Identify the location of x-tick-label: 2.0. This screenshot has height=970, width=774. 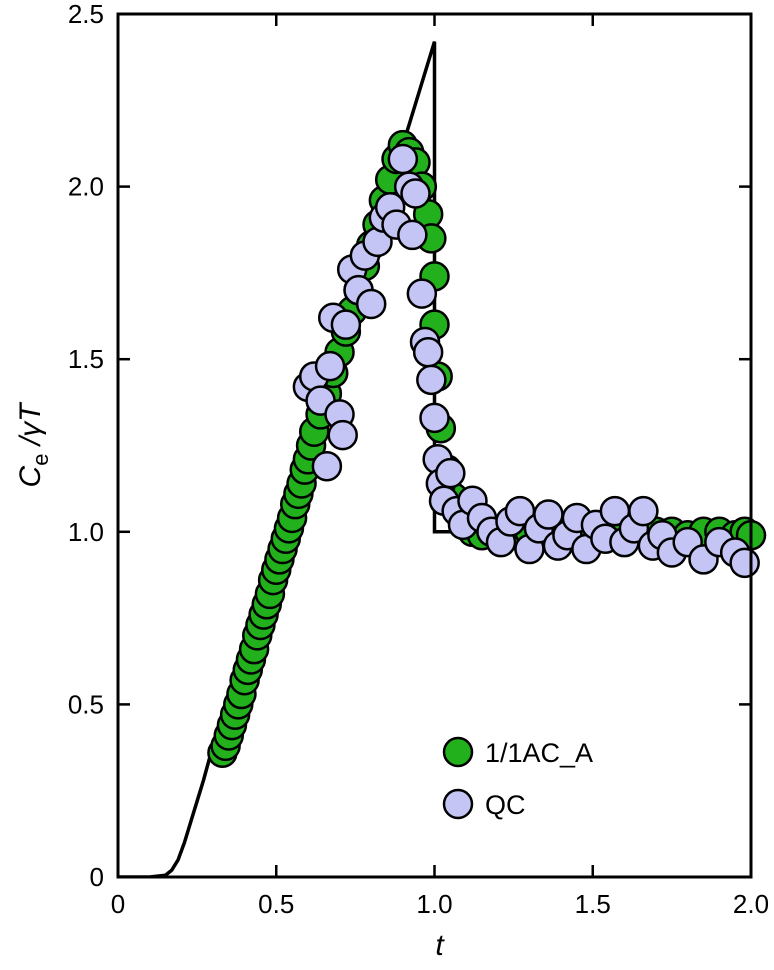
(751, 904).